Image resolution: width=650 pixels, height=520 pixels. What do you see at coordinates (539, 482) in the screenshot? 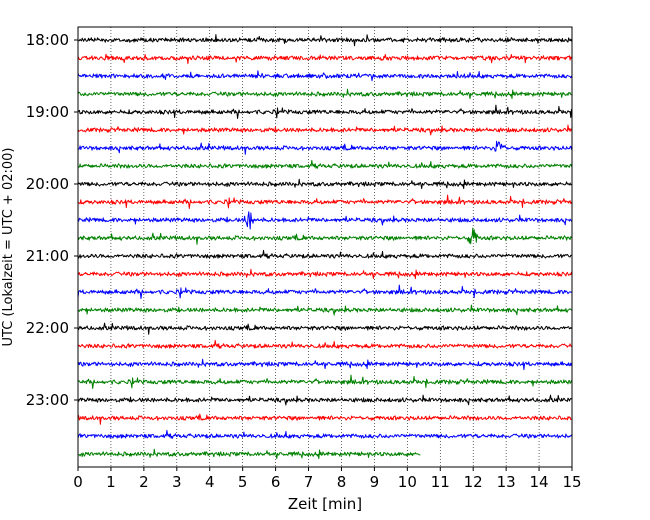
I see `x-tick-label-14: 14` at bounding box center [539, 482].